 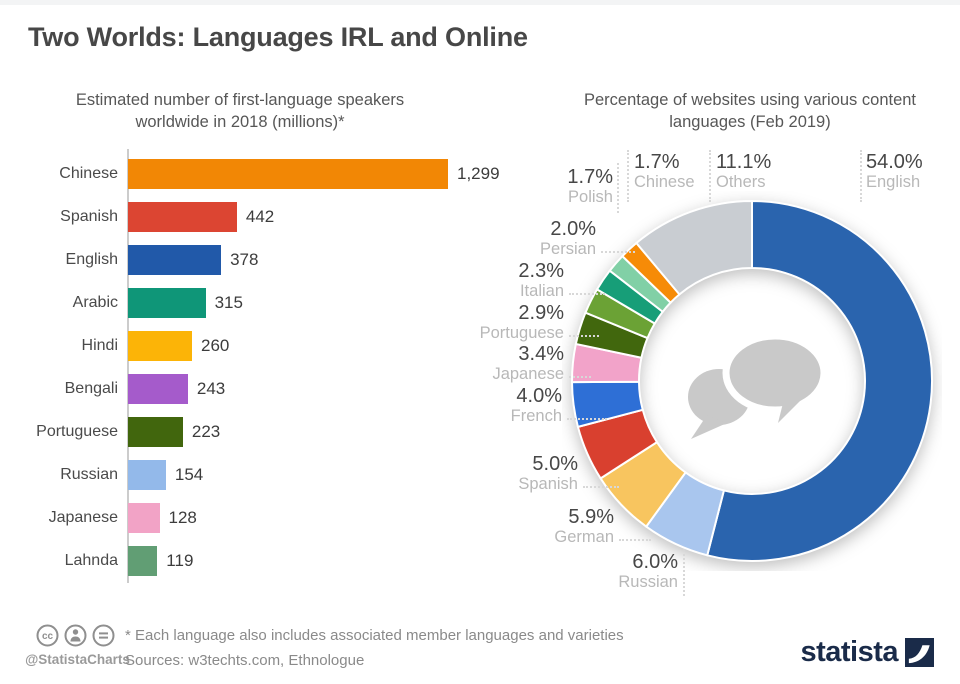 What do you see at coordinates (89, 474) in the screenshot?
I see `bar-category-label: Russian` at bounding box center [89, 474].